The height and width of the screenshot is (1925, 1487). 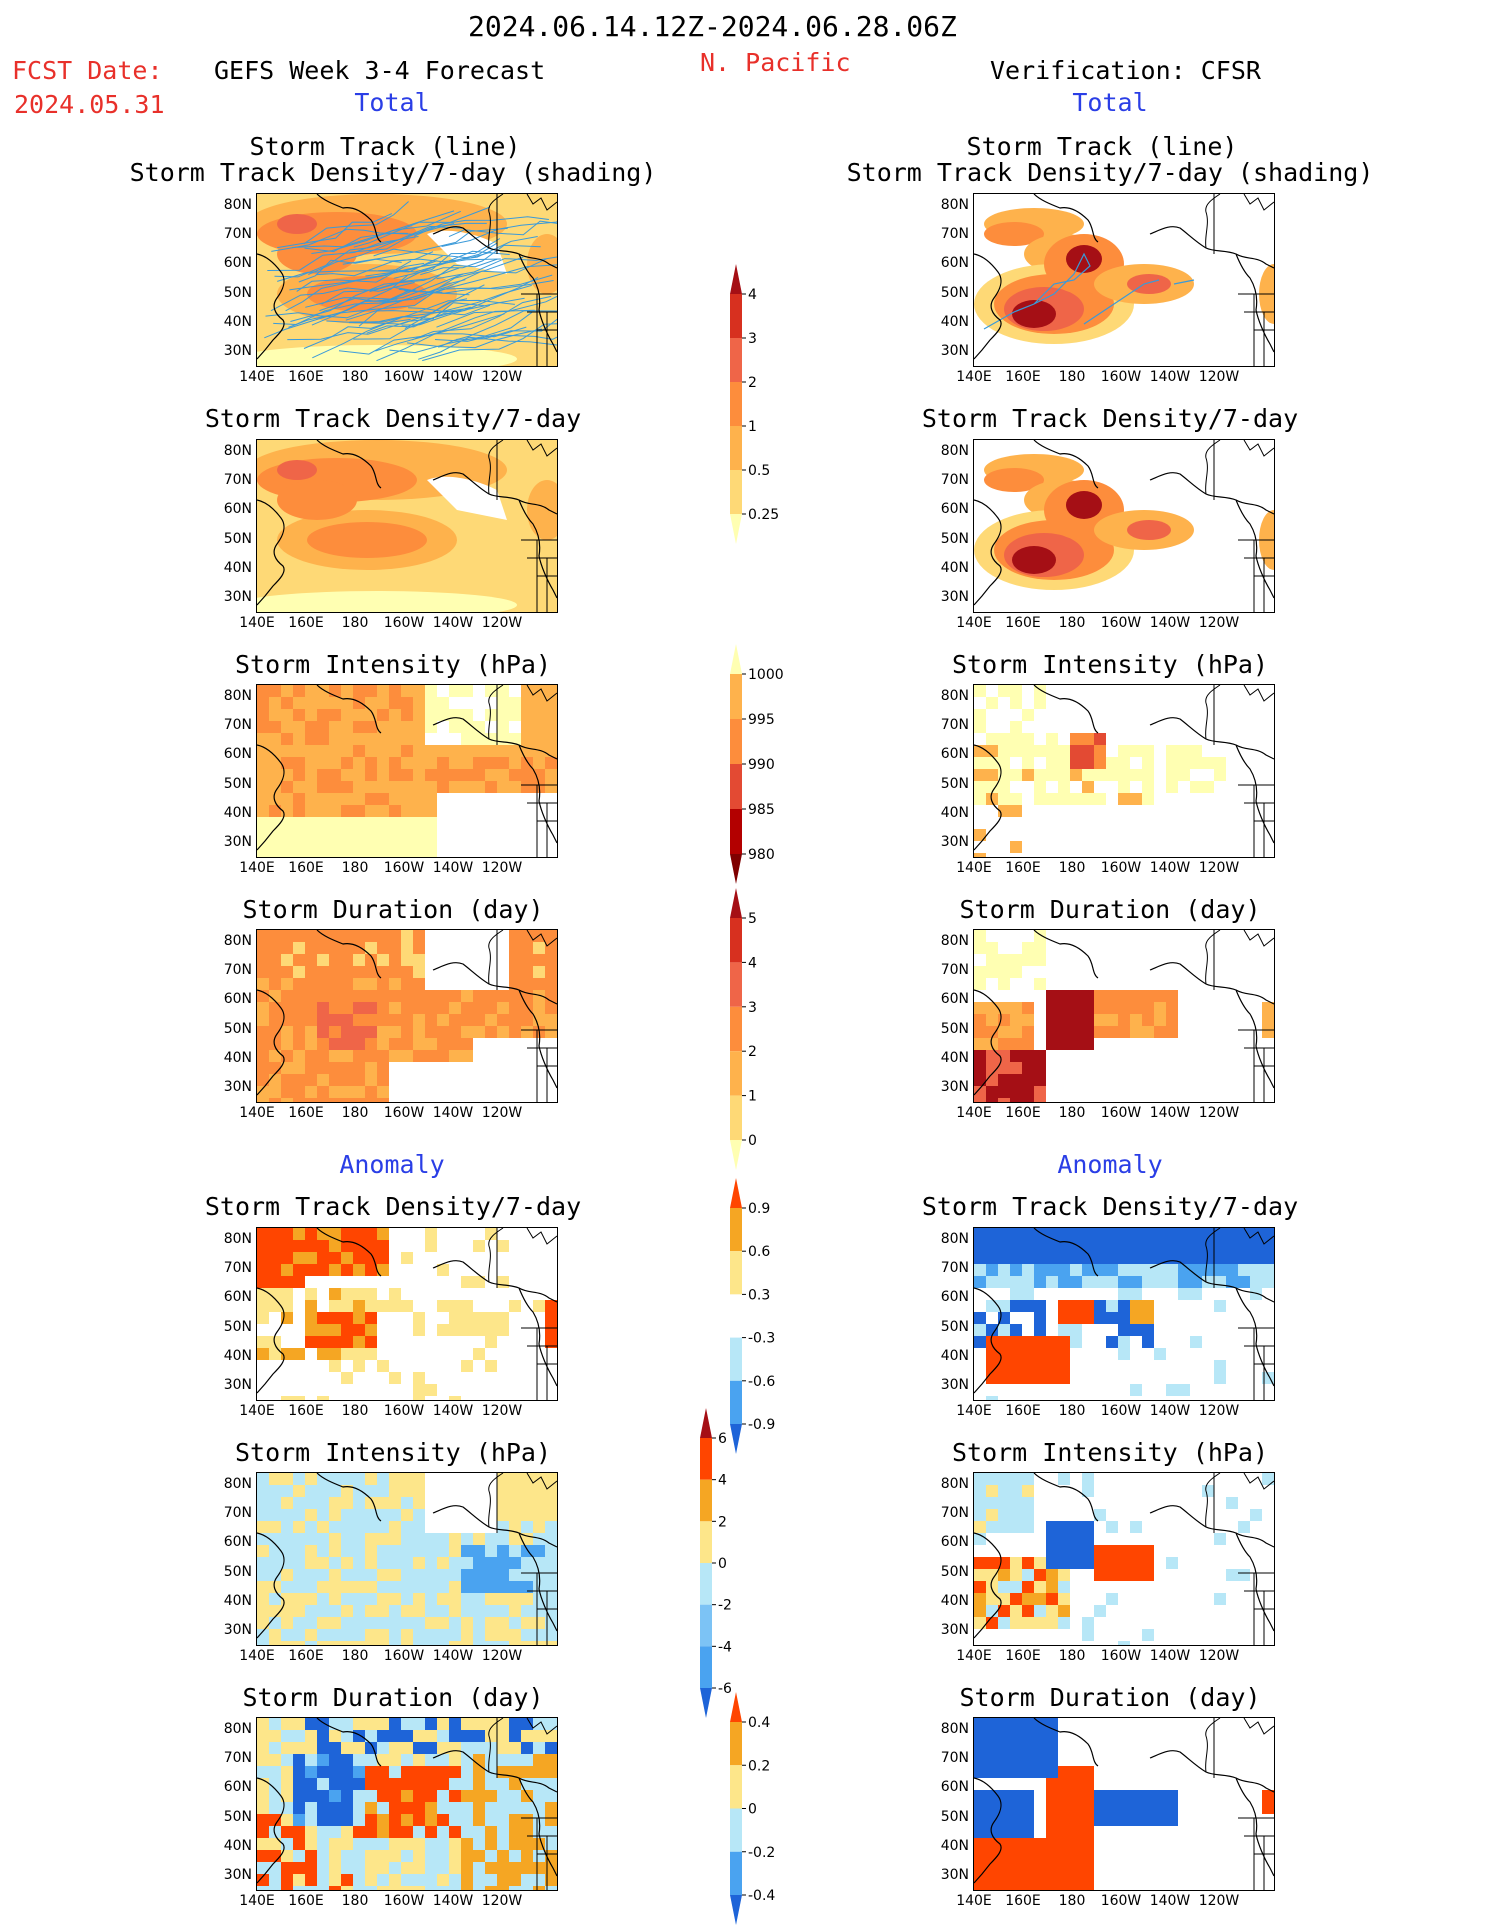 I want to click on panel-title-right-1b: Storm Track Density/7-day (shading), so click(x=1110, y=172).